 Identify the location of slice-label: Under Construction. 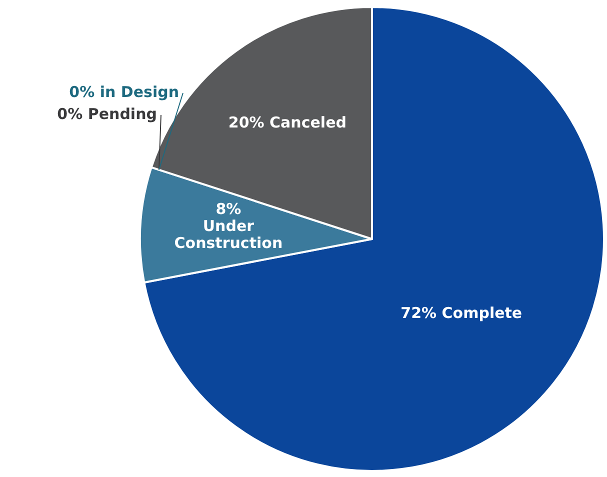
(228, 234).